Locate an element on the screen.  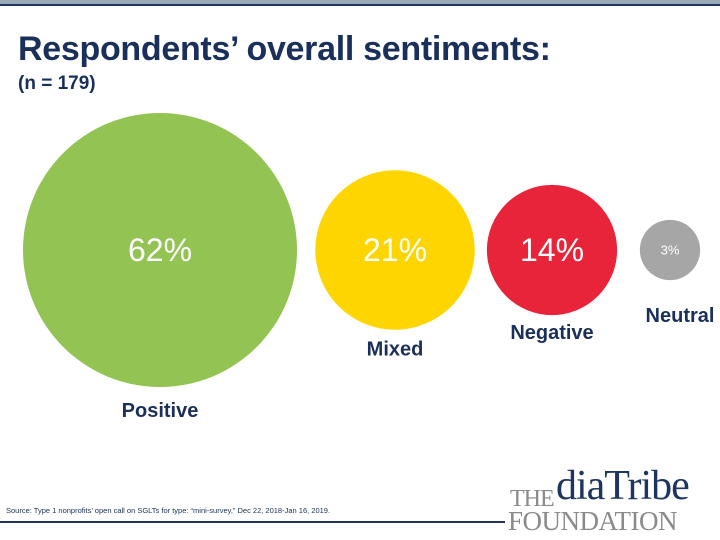
diatribe-foundation-logo: THE diaTribe FOUNDATION is located at coordinates (611, 499).